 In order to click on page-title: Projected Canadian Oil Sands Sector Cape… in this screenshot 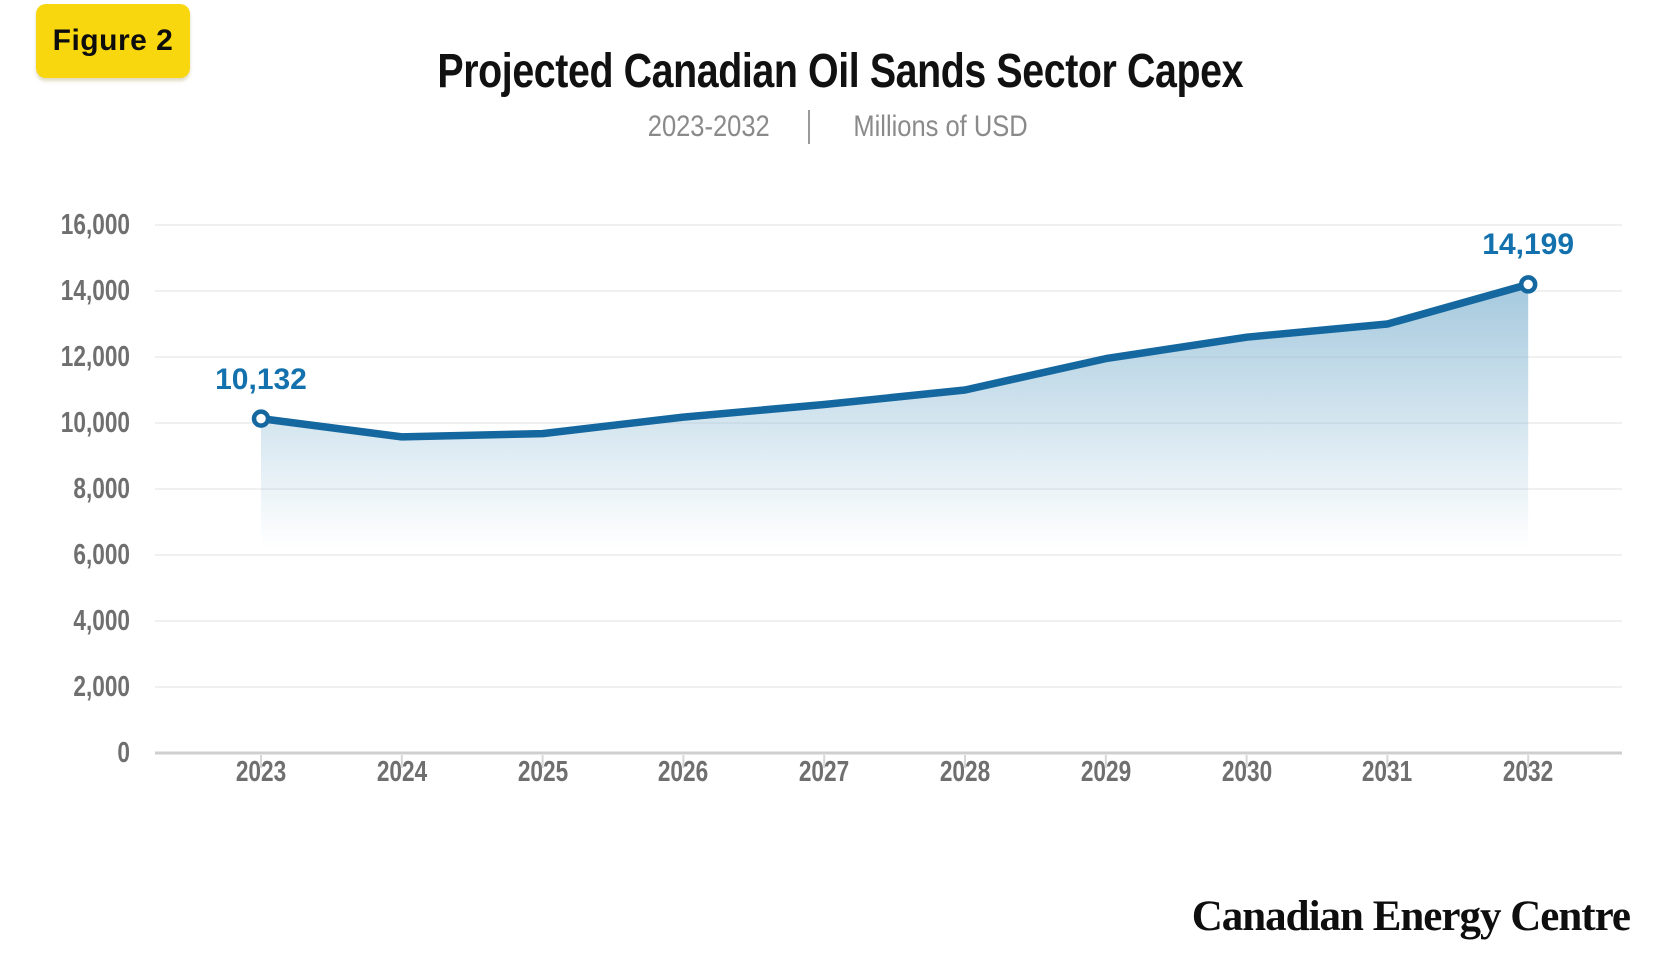, I will do `click(840, 71)`.